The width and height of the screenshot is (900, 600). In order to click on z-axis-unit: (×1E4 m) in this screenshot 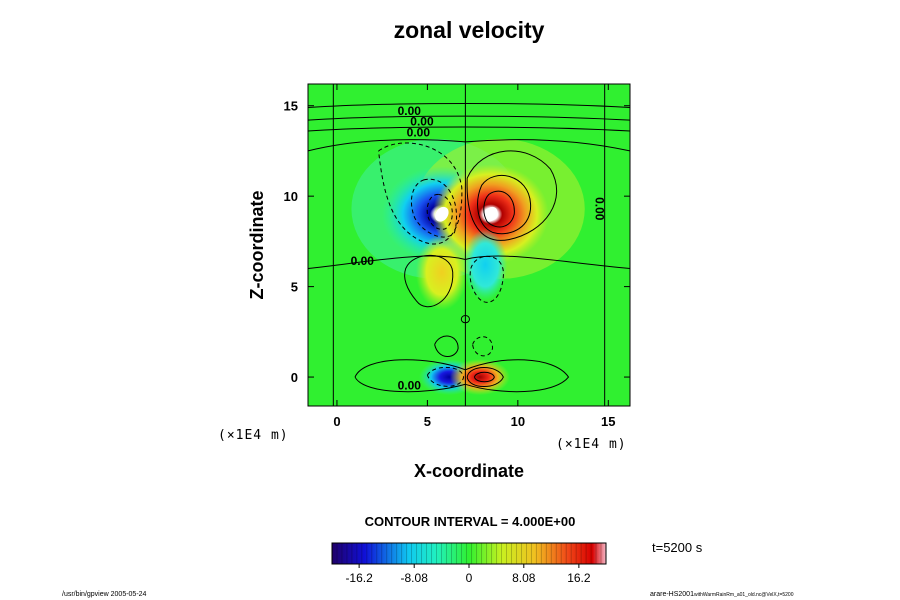, I will do `click(253, 435)`.